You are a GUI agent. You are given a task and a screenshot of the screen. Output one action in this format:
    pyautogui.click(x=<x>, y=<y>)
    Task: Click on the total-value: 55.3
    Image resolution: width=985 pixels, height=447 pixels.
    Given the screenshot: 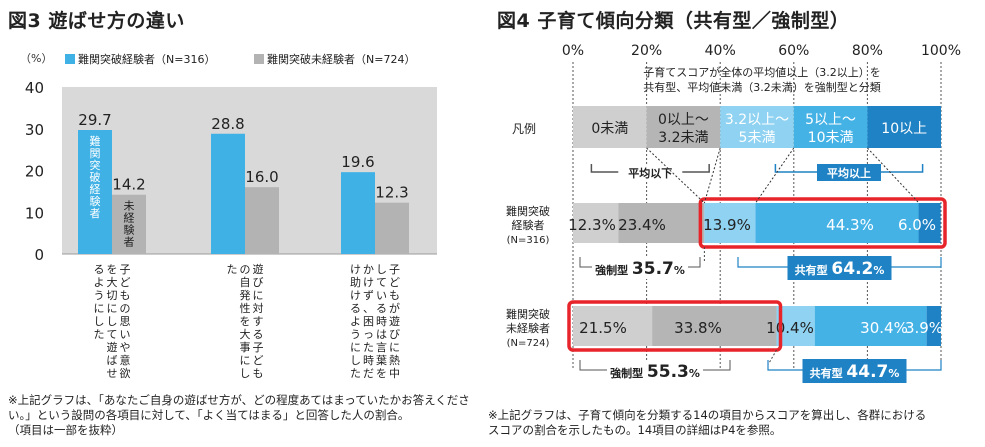 What is the action you would take?
    pyautogui.click(x=668, y=372)
    